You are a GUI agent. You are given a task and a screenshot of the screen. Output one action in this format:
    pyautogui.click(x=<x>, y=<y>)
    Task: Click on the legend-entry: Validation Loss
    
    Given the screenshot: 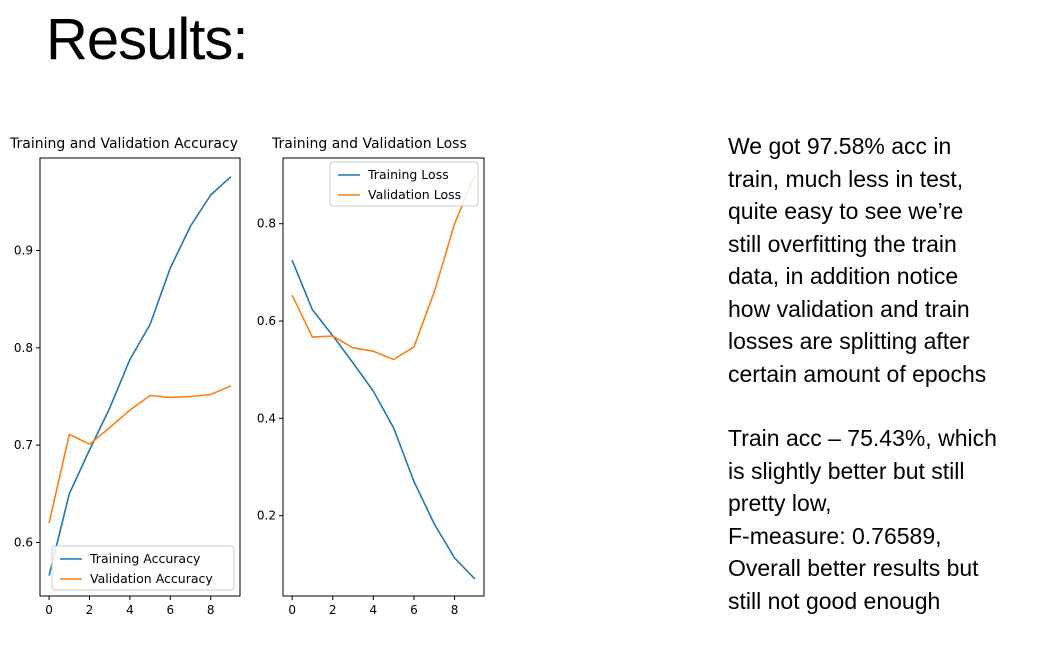 What is the action you would take?
    pyautogui.click(x=414, y=194)
    